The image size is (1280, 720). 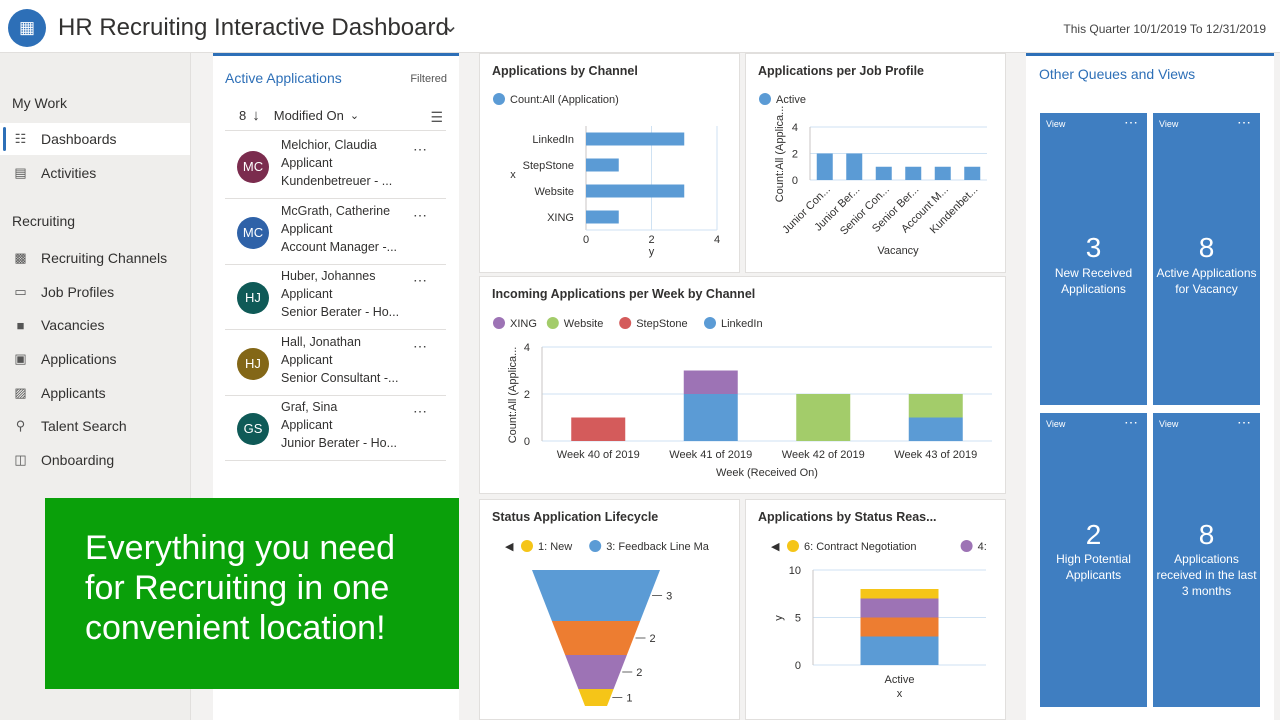 I want to click on category-label: LinkedIn, so click(x=553, y=140).